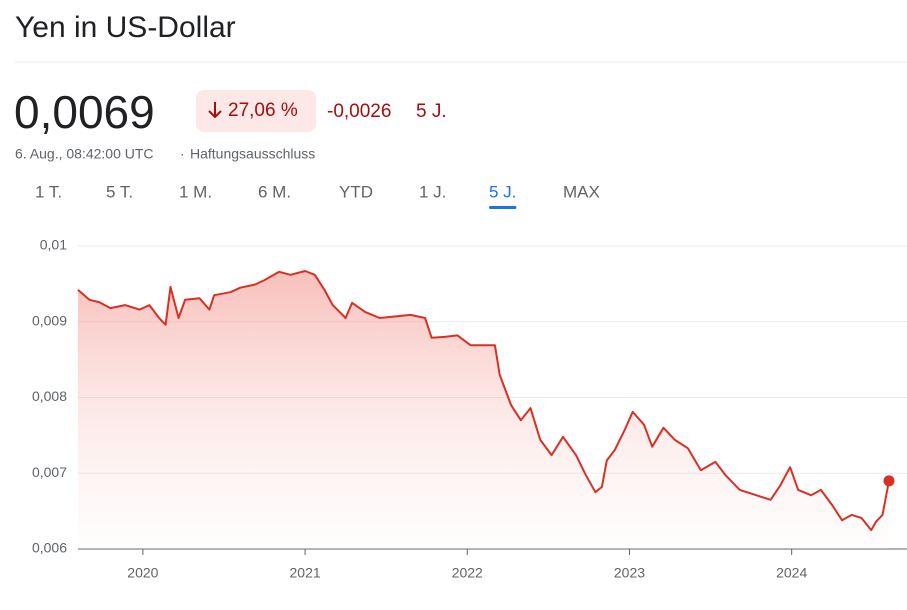  Describe the element at coordinates (305, 573) in the screenshot. I see `x-tick-label: 2021` at that location.